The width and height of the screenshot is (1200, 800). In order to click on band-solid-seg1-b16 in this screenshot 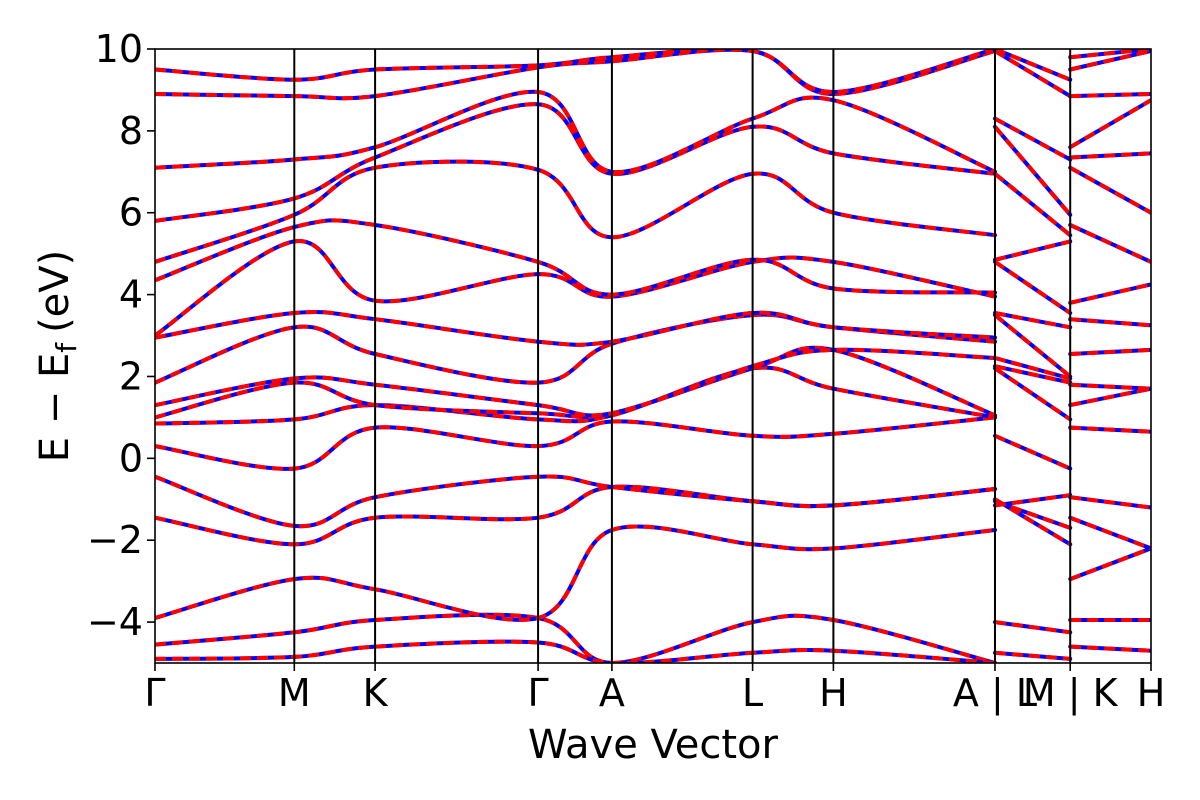, I will do `click(1032, 73)`.